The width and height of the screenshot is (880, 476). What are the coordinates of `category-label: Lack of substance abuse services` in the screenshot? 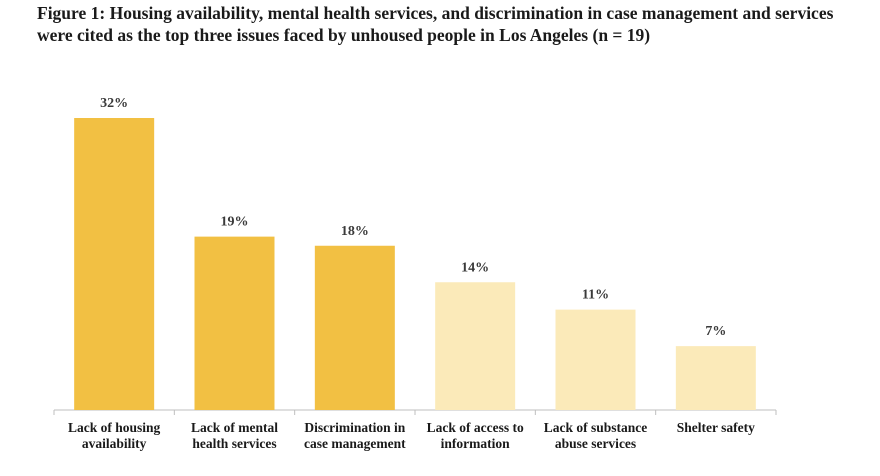 It's located at (596, 435).